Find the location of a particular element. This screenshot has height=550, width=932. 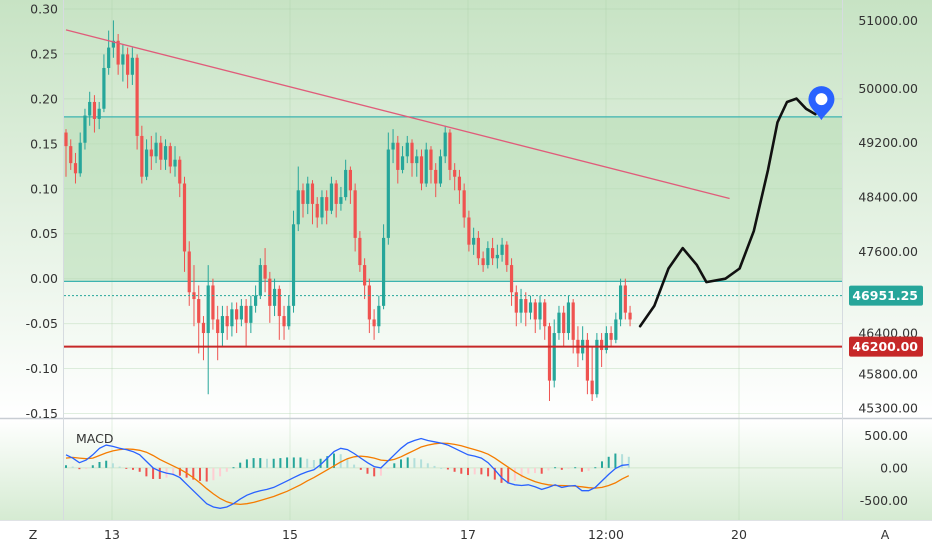

price-axis-tick: 49200.00 is located at coordinates (888, 142).